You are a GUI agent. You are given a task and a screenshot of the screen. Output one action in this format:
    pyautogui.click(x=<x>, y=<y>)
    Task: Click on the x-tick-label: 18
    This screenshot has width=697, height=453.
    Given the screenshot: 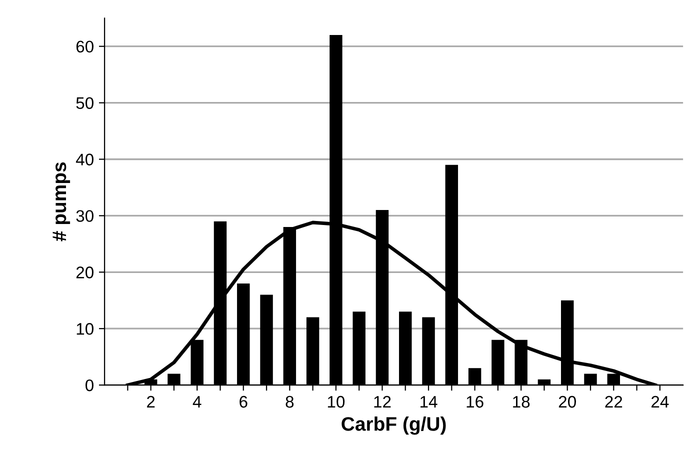 What is the action you would take?
    pyautogui.click(x=521, y=402)
    